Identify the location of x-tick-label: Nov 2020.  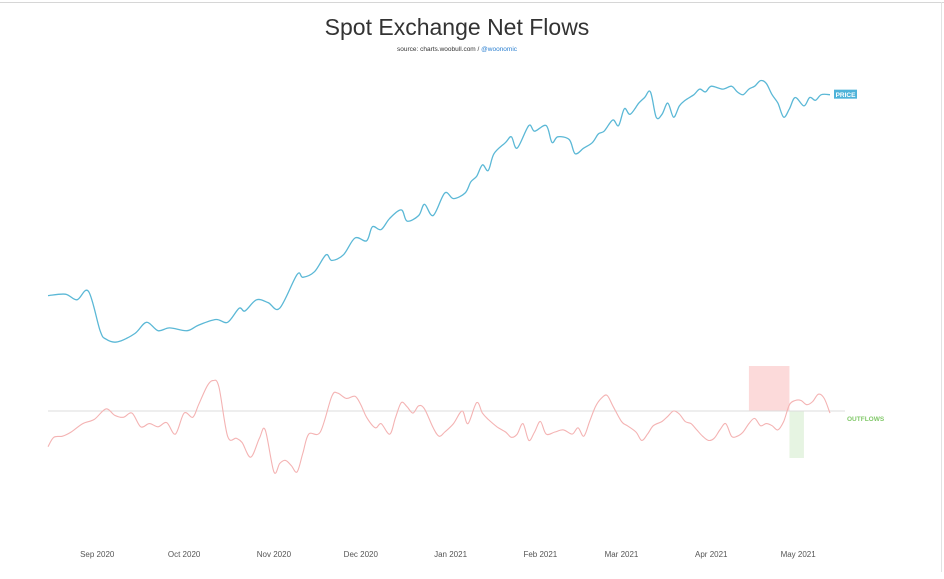
(274, 554).